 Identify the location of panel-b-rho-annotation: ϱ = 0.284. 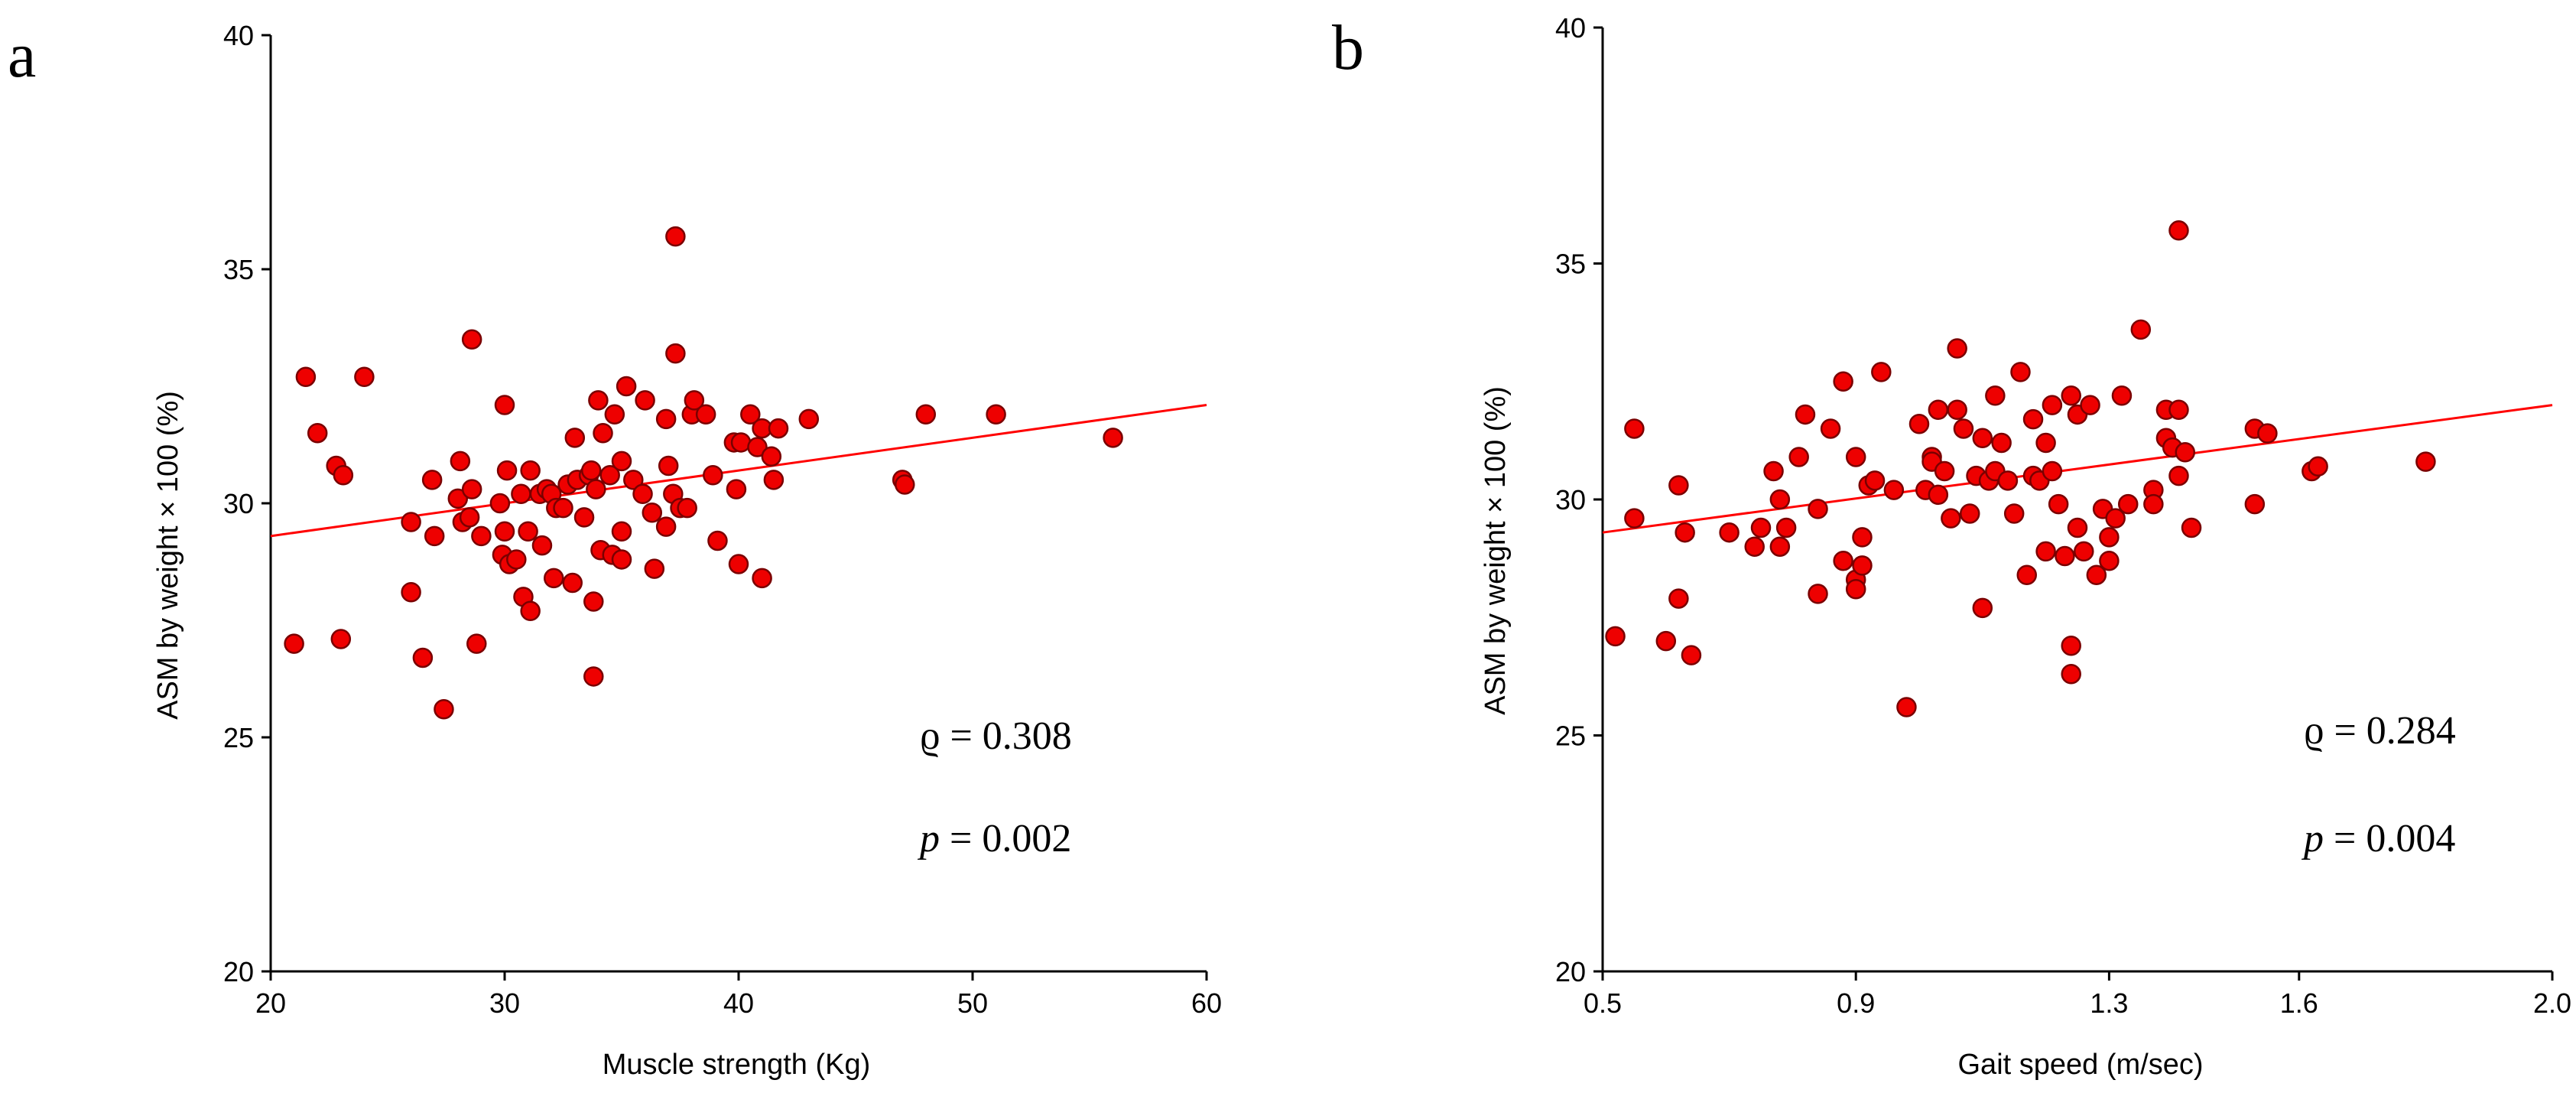
(2380, 731).